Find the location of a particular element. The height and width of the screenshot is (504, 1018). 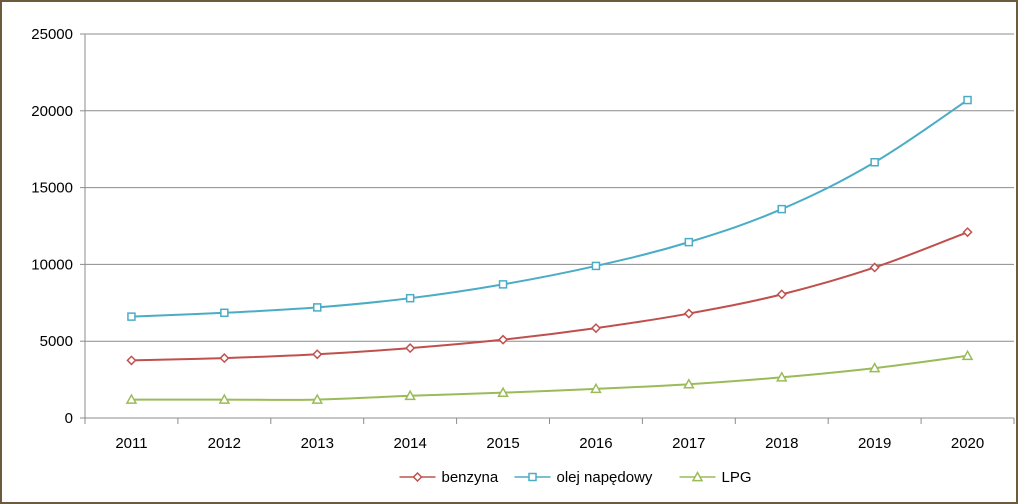

x-tick-labels: 2011 2012 2013 2014 2015 2016 2017 2018 2019 2020 is located at coordinates (549, 443).